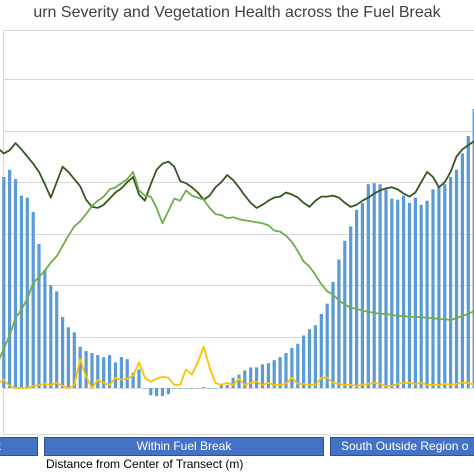  Describe the element at coordinates (184, 446) in the screenshot. I see `region-label-within-fuel-break: Within Fuel Break` at that location.